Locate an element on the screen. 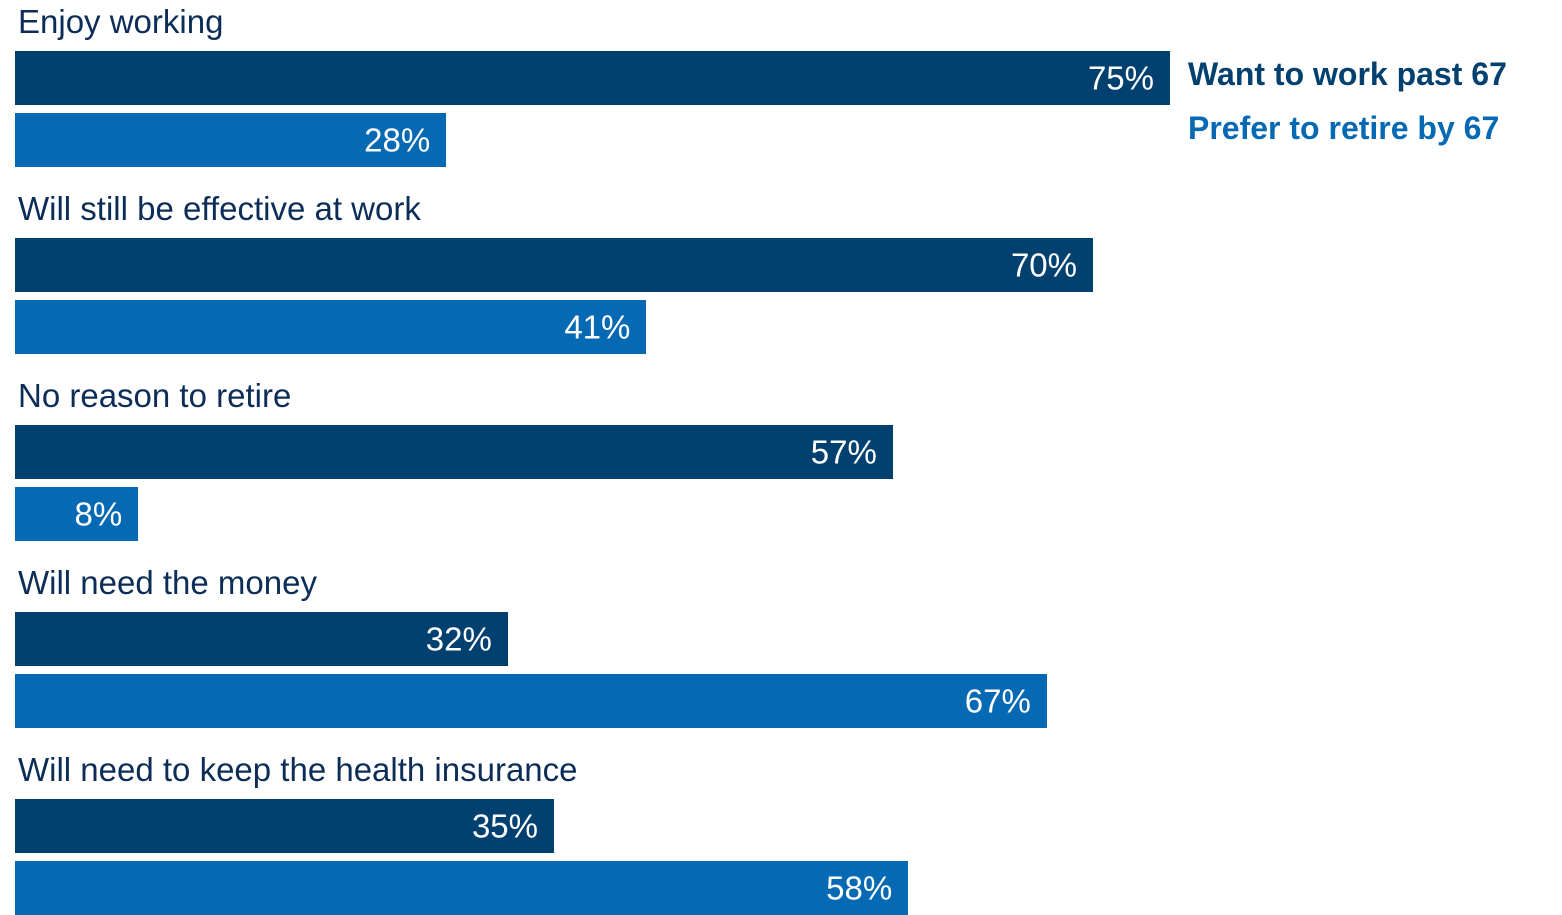 Image resolution: width=1562 pixels, height=915 pixels. bar-value-label: 75% is located at coordinates (1120, 78).